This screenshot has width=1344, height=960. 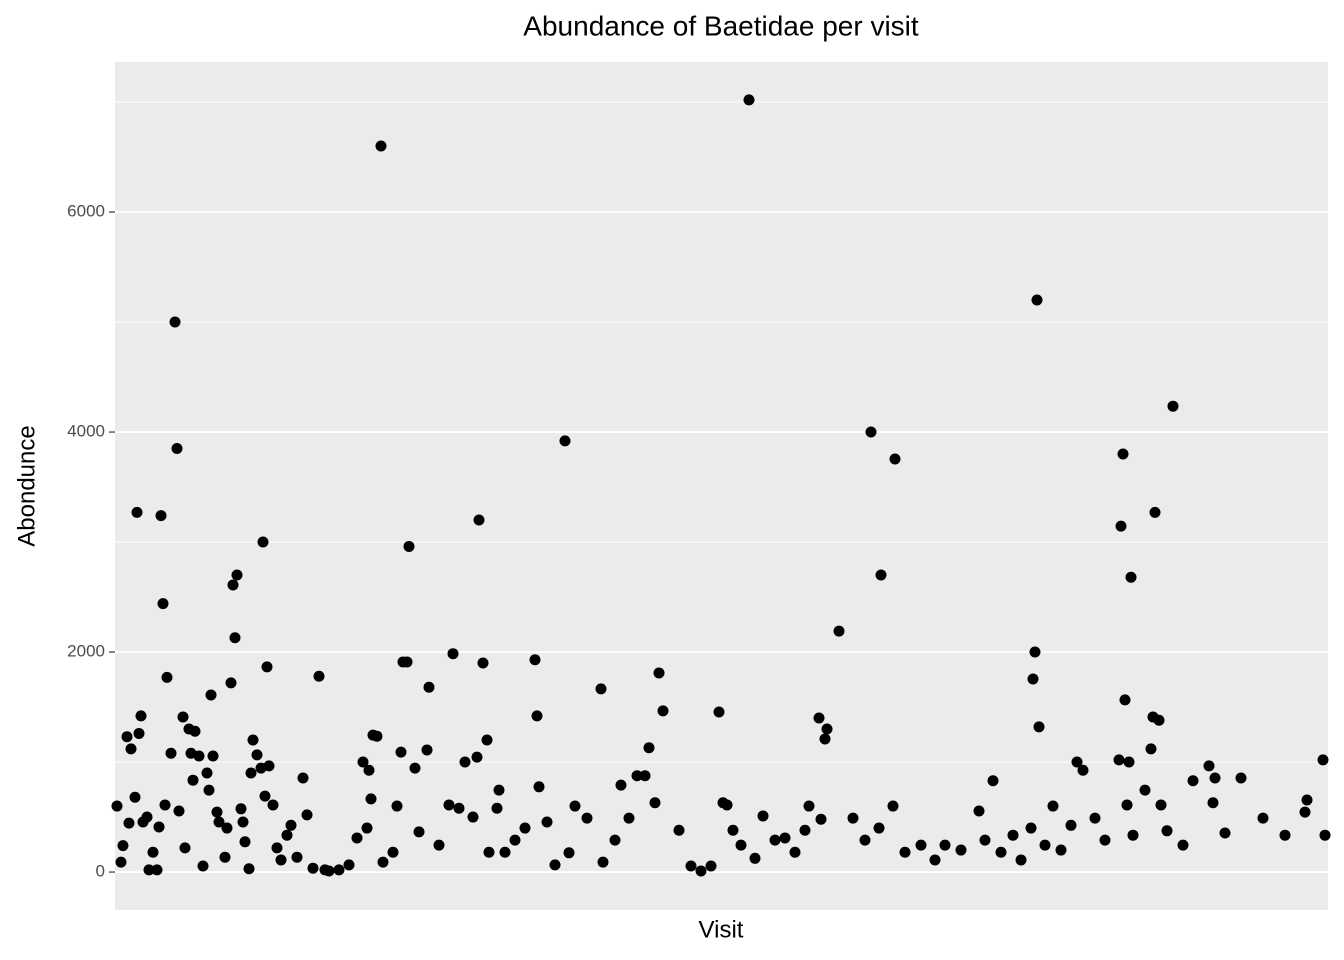 What do you see at coordinates (26, 485) in the screenshot?
I see `y-axis-title: Abondunce` at bounding box center [26, 485].